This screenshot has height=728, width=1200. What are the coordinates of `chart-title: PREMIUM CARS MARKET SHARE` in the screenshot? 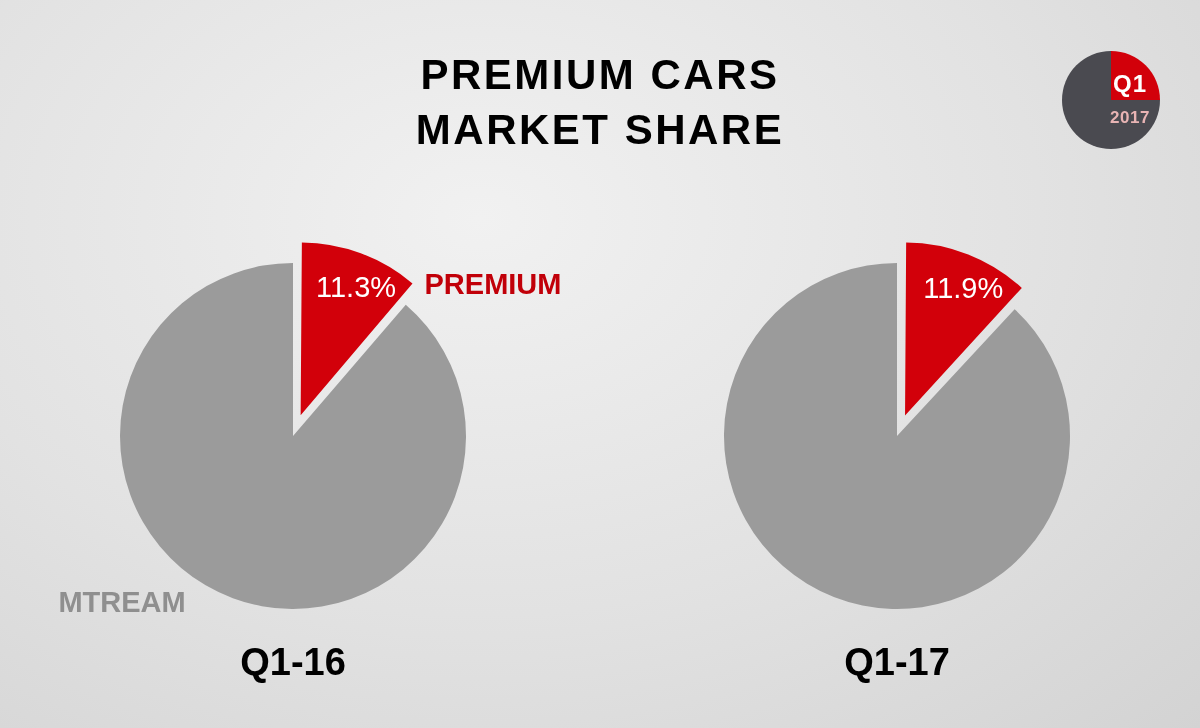 It's located at (600, 102).